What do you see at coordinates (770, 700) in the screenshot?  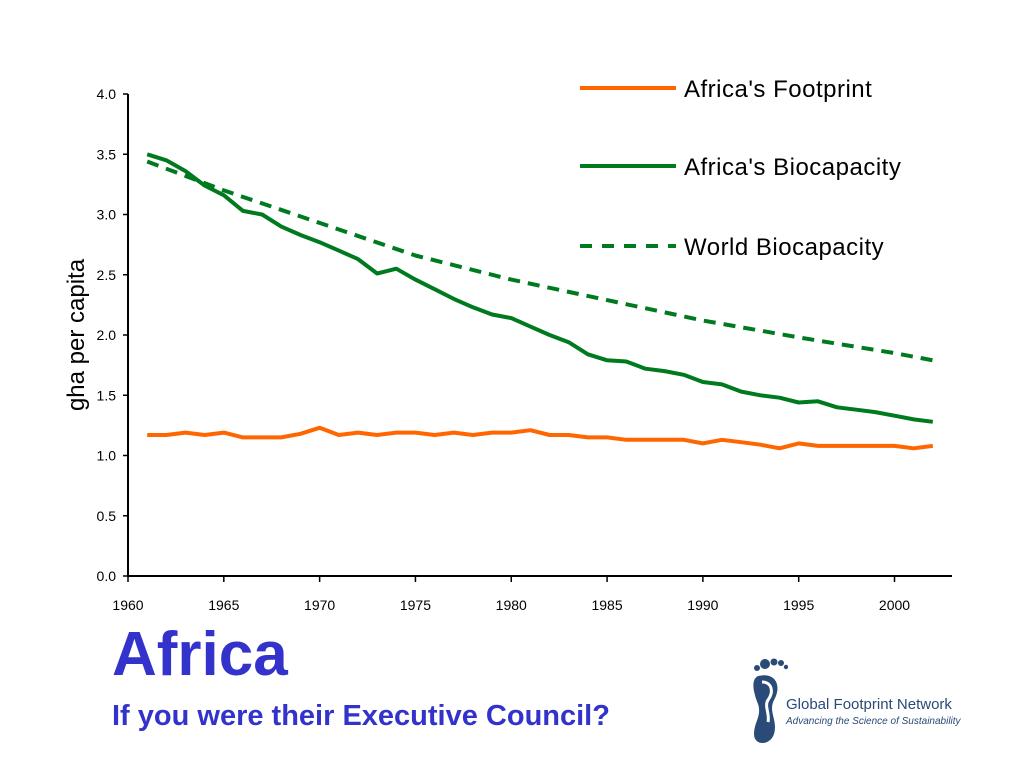 I see `footprint-icon` at bounding box center [770, 700].